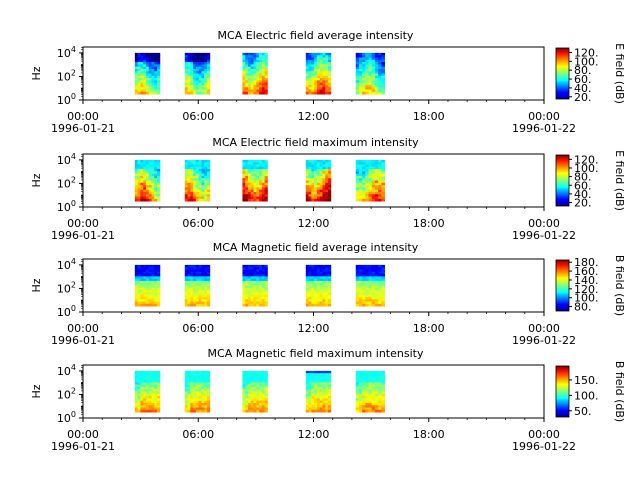 The image size is (640, 480). I want to click on x-tick-label: 00:00, so click(83, 223).